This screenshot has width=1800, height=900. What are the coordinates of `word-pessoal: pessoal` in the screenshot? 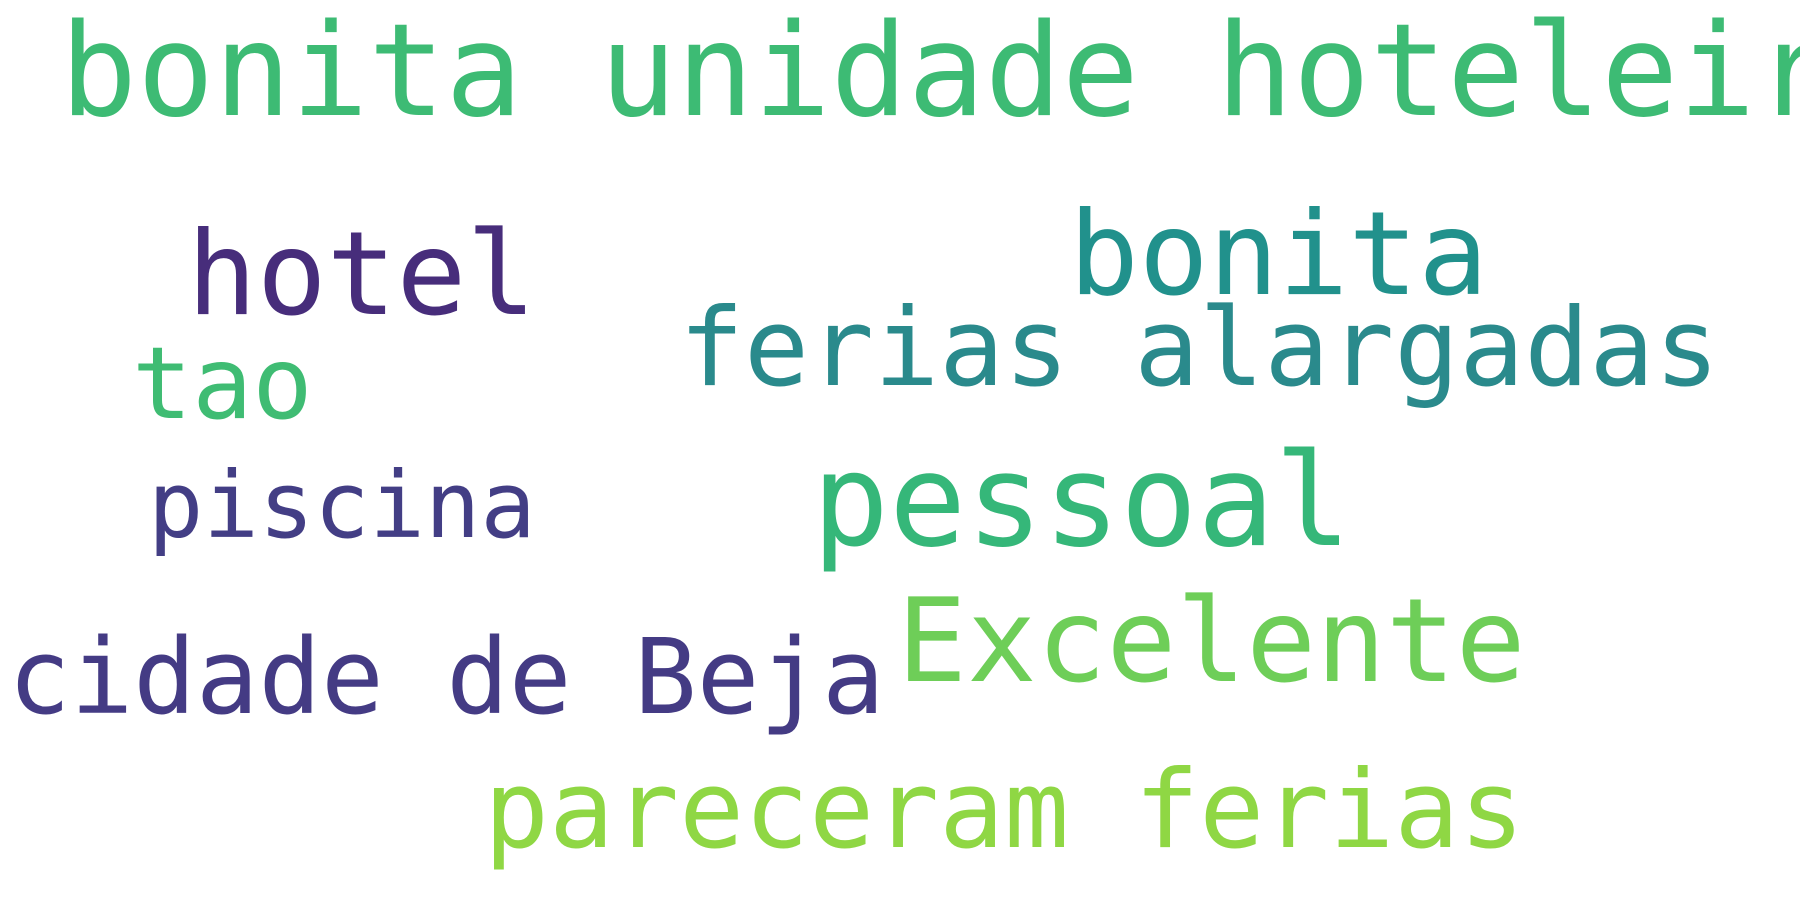 It's located at (1082, 501).